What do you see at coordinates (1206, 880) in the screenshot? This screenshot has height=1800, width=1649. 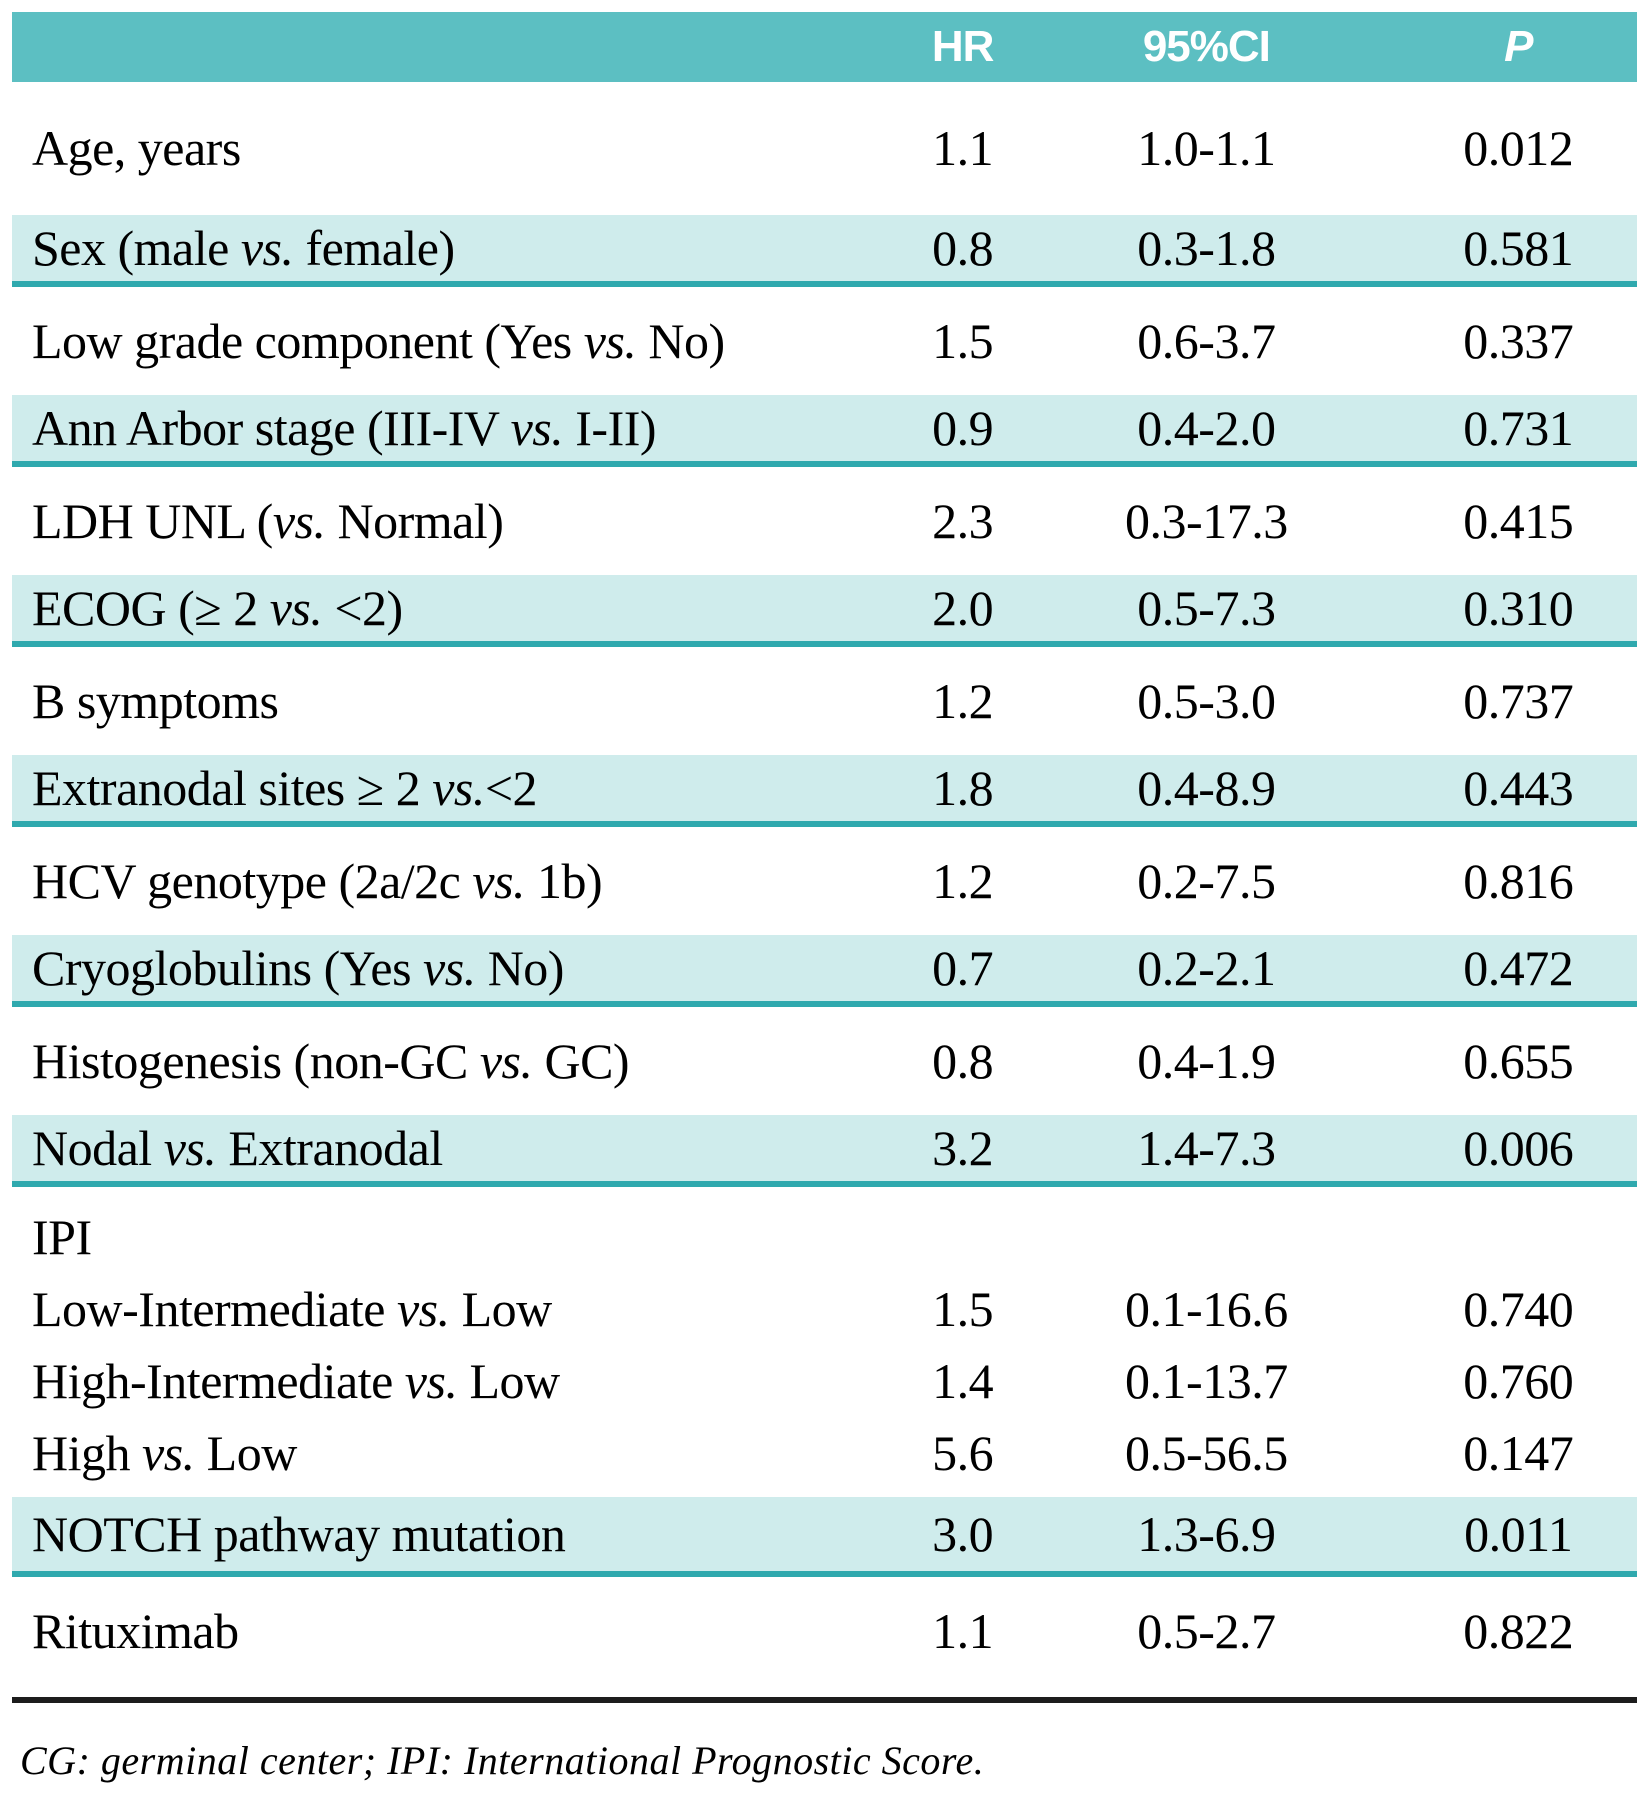 I see `ci-value: 0.2-7.5` at bounding box center [1206, 880].